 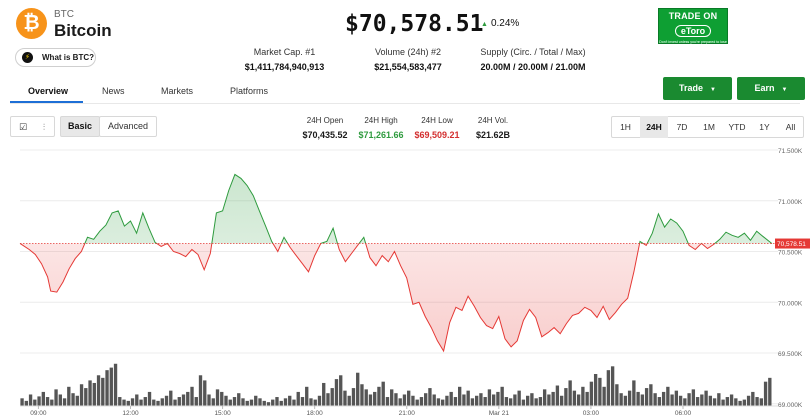 I want to click on summary-label: 24H Vol., so click(x=493, y=120).